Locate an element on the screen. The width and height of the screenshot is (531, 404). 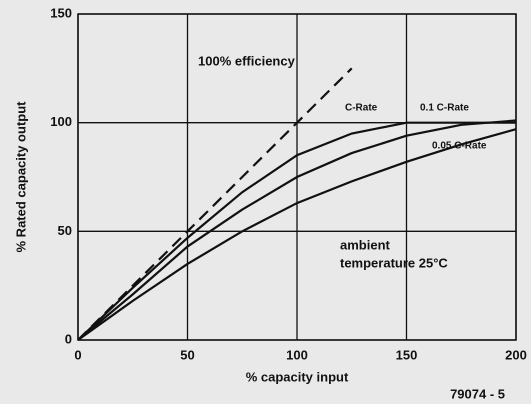
figure-id: 79074 - 5 is located at coordinates (477, 393).